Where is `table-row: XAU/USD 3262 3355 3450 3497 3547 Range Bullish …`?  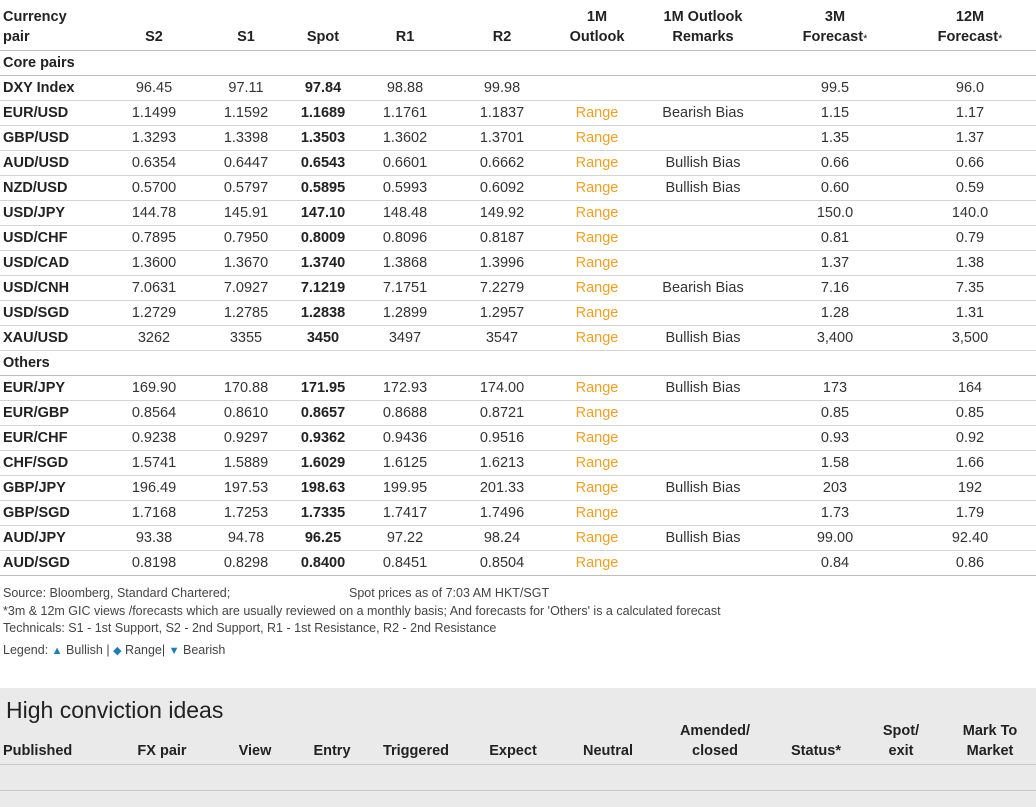
table-row: XAU/USD 3262 3355 3450 3497 3547 Range Bullish … is located at coordinates (518, 338).